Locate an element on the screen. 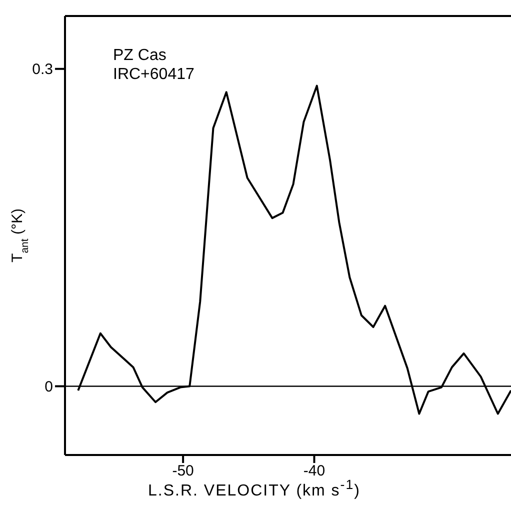 The image size is (511, 511). annotation: IRC+60417 is located at coordinates (153, 74).